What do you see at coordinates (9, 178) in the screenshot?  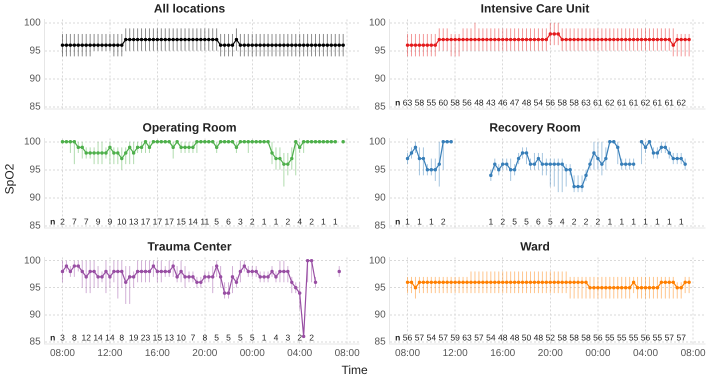 I see `y-axis-title: SpO2` at bounding box center [9, 178].